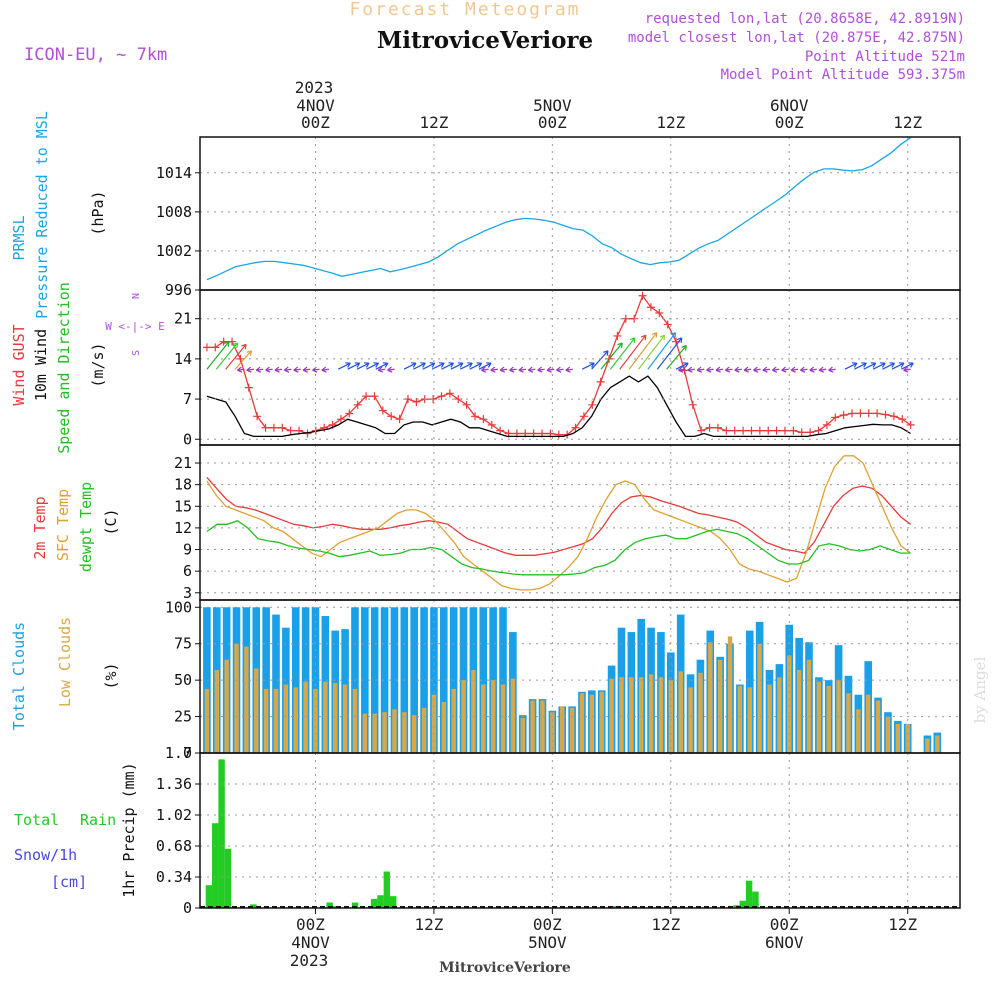 The image size is (1000, 1004). I want to click on 10m-wind-line, so click(558, 406).